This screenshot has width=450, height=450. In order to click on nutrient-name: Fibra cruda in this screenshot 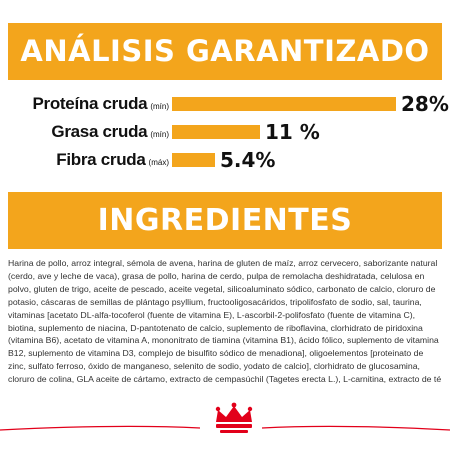, I will do `click(101, 159)`.